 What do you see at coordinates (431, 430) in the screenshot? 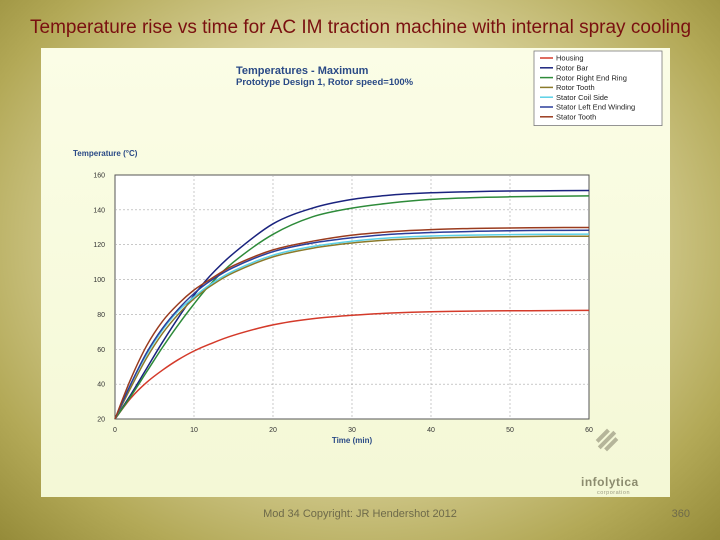
I see `x-tick-label: 40` at bounding box center [431, 430].